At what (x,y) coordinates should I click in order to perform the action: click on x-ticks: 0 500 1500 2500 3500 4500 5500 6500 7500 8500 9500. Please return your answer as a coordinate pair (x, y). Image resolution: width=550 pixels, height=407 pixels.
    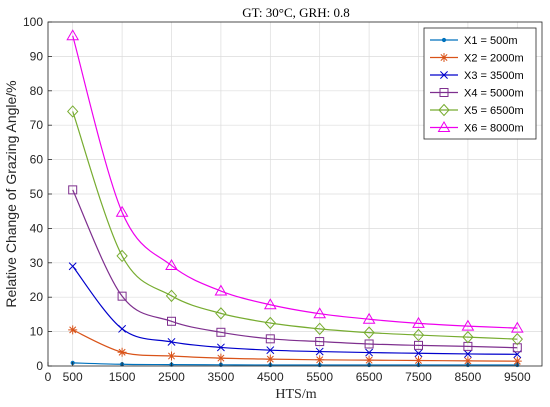
    Looking at the image, I should click on (288, 373).